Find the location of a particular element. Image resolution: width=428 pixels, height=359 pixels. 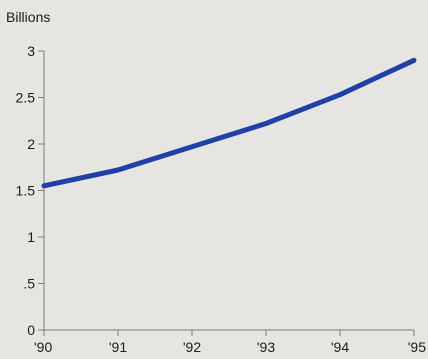

x-tick-label: '95 is located at coordinates (417, 347).